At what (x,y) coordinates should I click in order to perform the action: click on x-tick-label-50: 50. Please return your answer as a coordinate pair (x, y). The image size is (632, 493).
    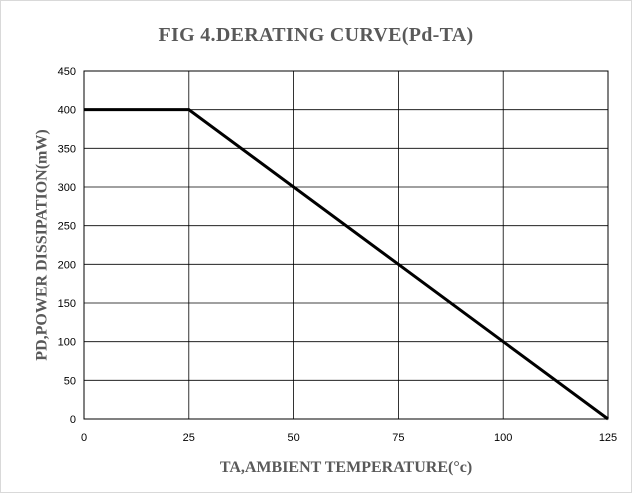
    Looking at the image, I should click on (293, 438).